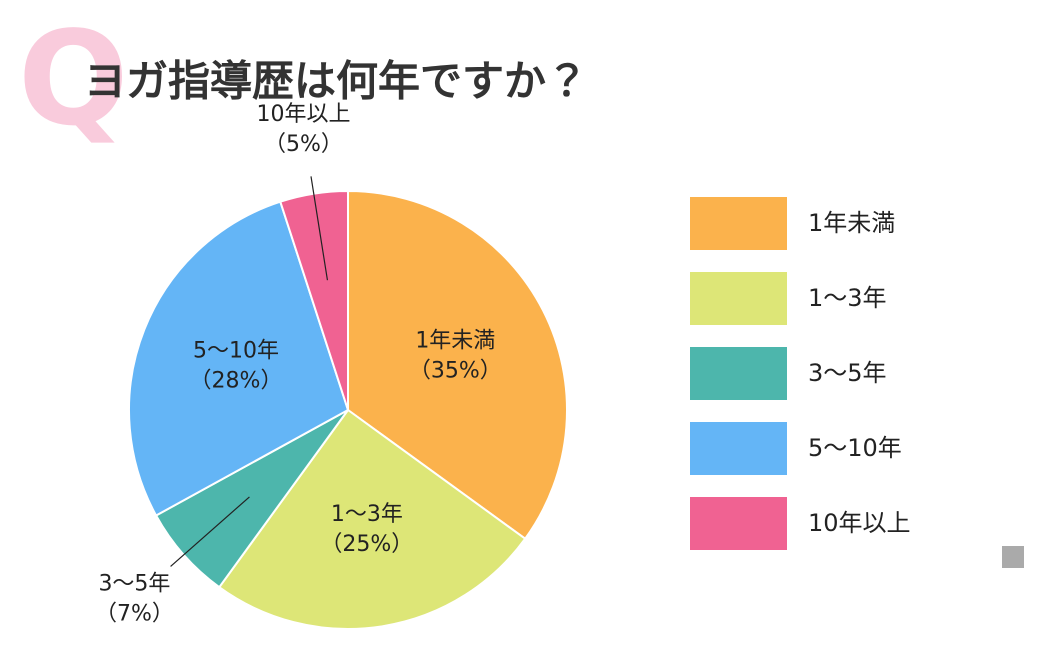  Describe the element at coordinates (303, 144) in the screenshot. I see `slice-value-label: （5%）` at that location.